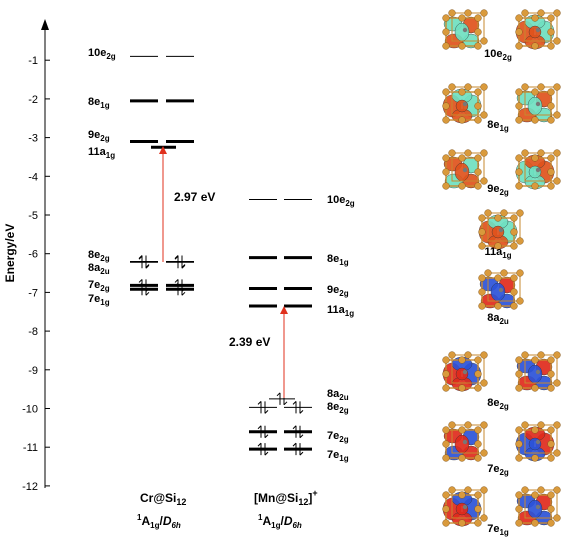 This screenshot has height=538, width=573. What do you see at coordinates (501, 449) in the screenshot?
I see `orbital-row: 7e2g` at bounding box center [501, 449].